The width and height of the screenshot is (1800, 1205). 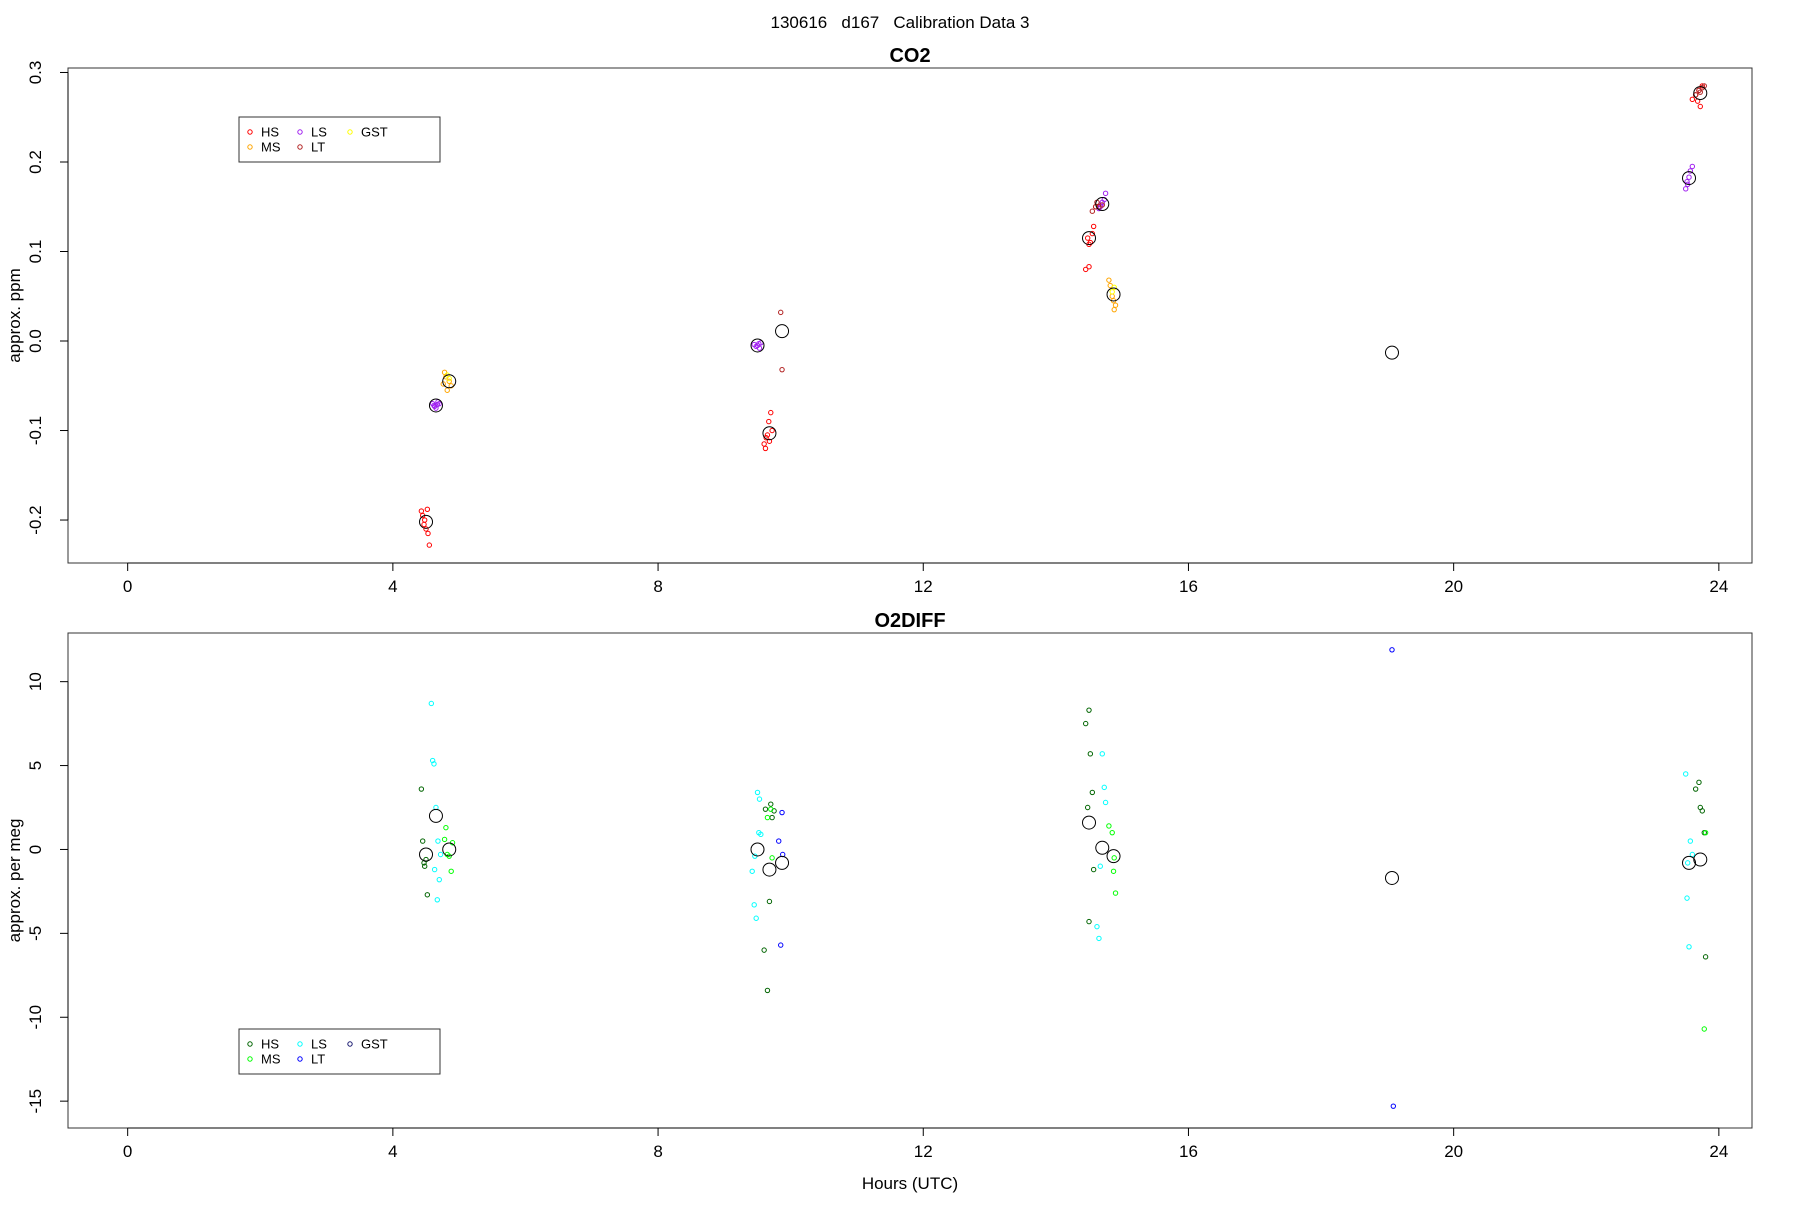 What do you see at coordinates (350, 132) in the screenshot?
I see `legend-marker` at bounding box center [350, 132].